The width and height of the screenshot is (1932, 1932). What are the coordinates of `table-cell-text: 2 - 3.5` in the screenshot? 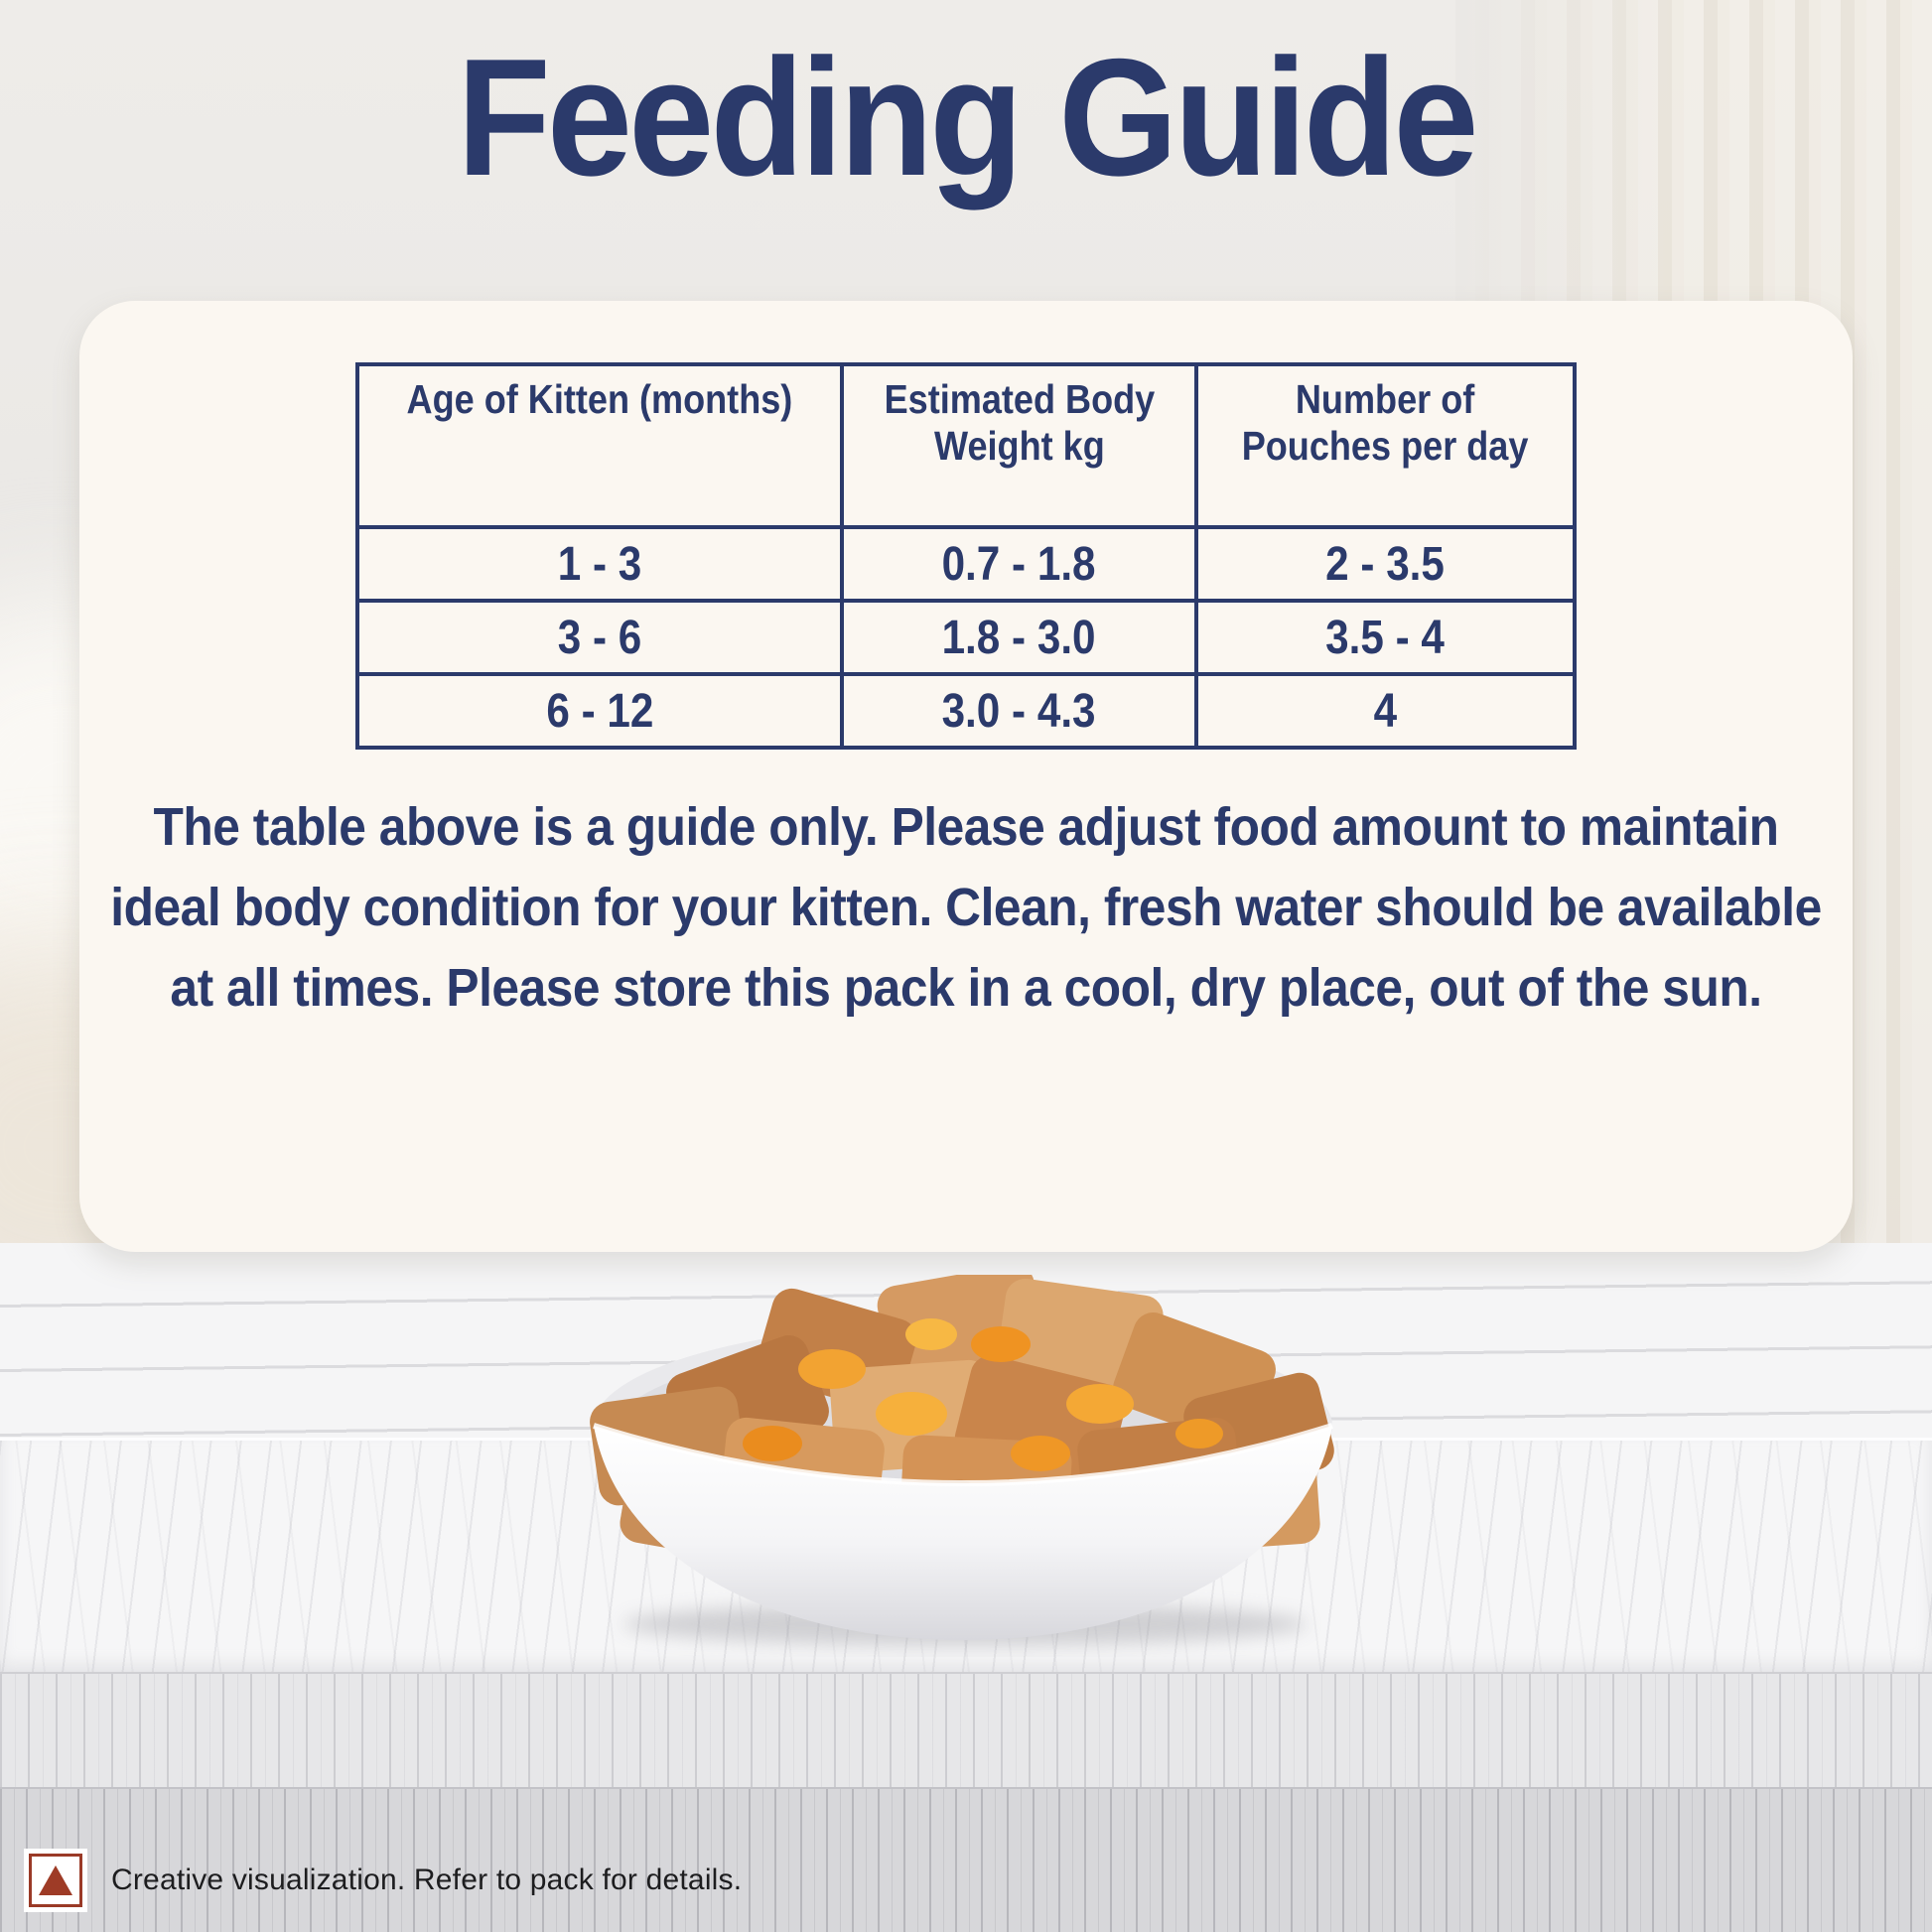 It's located at (1385, 564).